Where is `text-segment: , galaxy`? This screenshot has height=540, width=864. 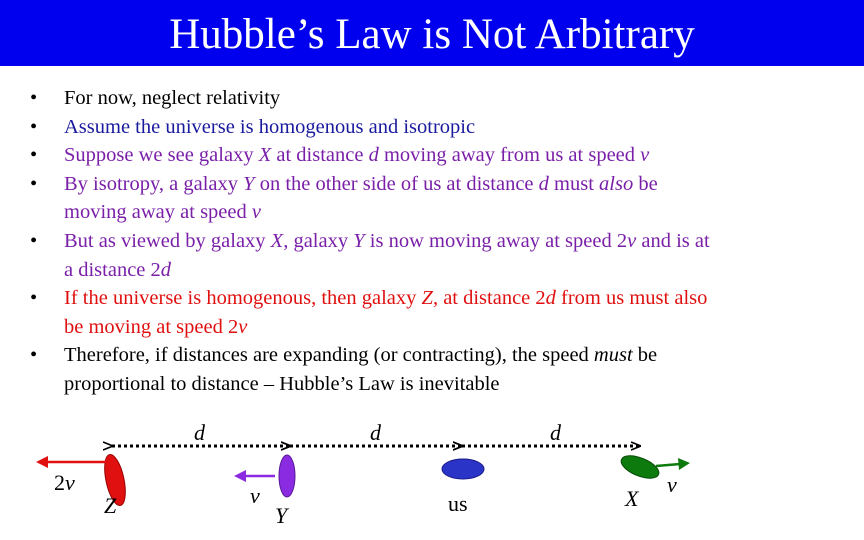
text-segment: , galaxy is located at coordinates (318, 240).